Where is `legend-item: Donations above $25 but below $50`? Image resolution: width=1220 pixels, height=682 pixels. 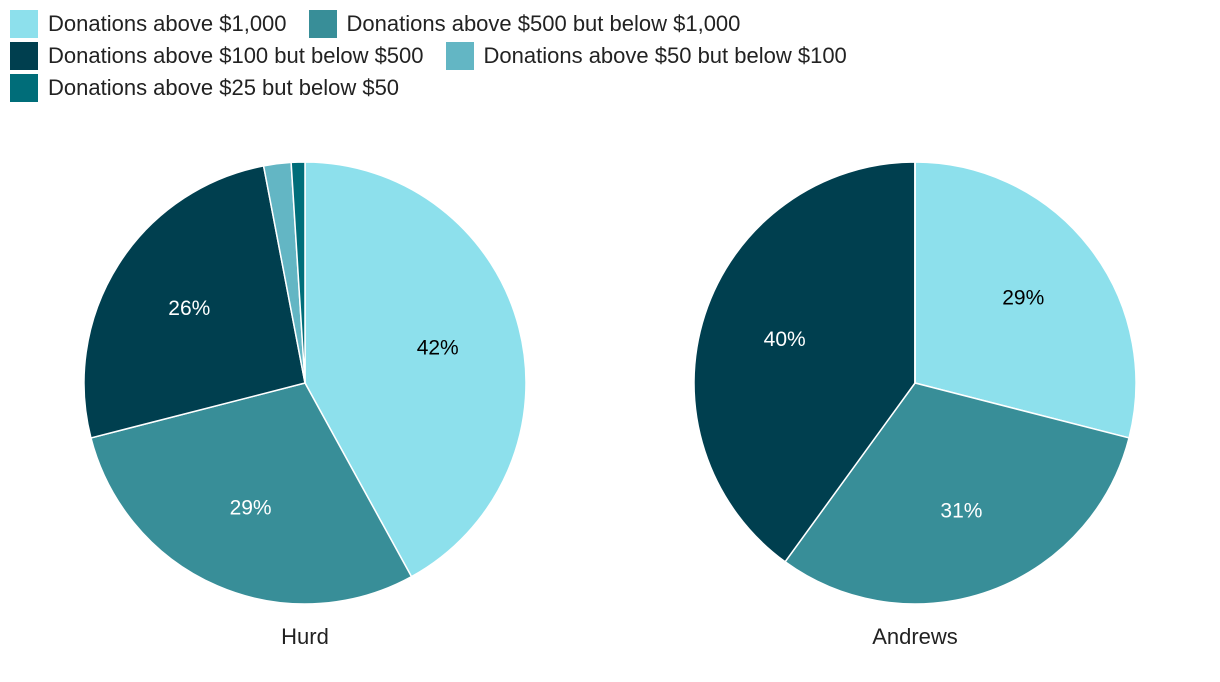
legend-item: Donations above $25 but below $50 is located at coordinates (204, 88).